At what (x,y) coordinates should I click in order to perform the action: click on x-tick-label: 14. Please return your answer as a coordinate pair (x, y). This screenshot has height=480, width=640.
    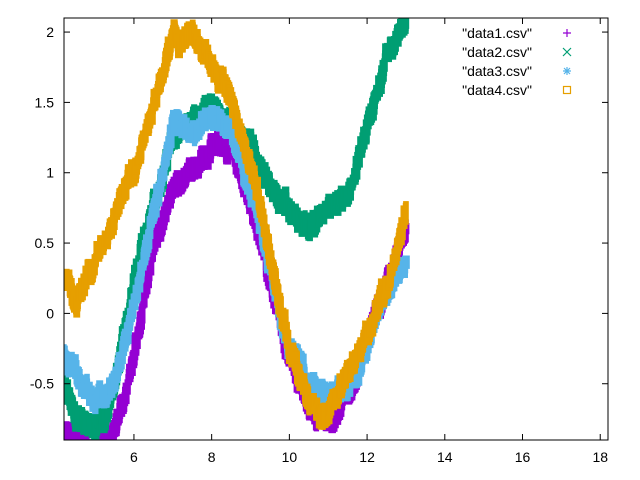
    Looking at the image, I should click on (445, 457).